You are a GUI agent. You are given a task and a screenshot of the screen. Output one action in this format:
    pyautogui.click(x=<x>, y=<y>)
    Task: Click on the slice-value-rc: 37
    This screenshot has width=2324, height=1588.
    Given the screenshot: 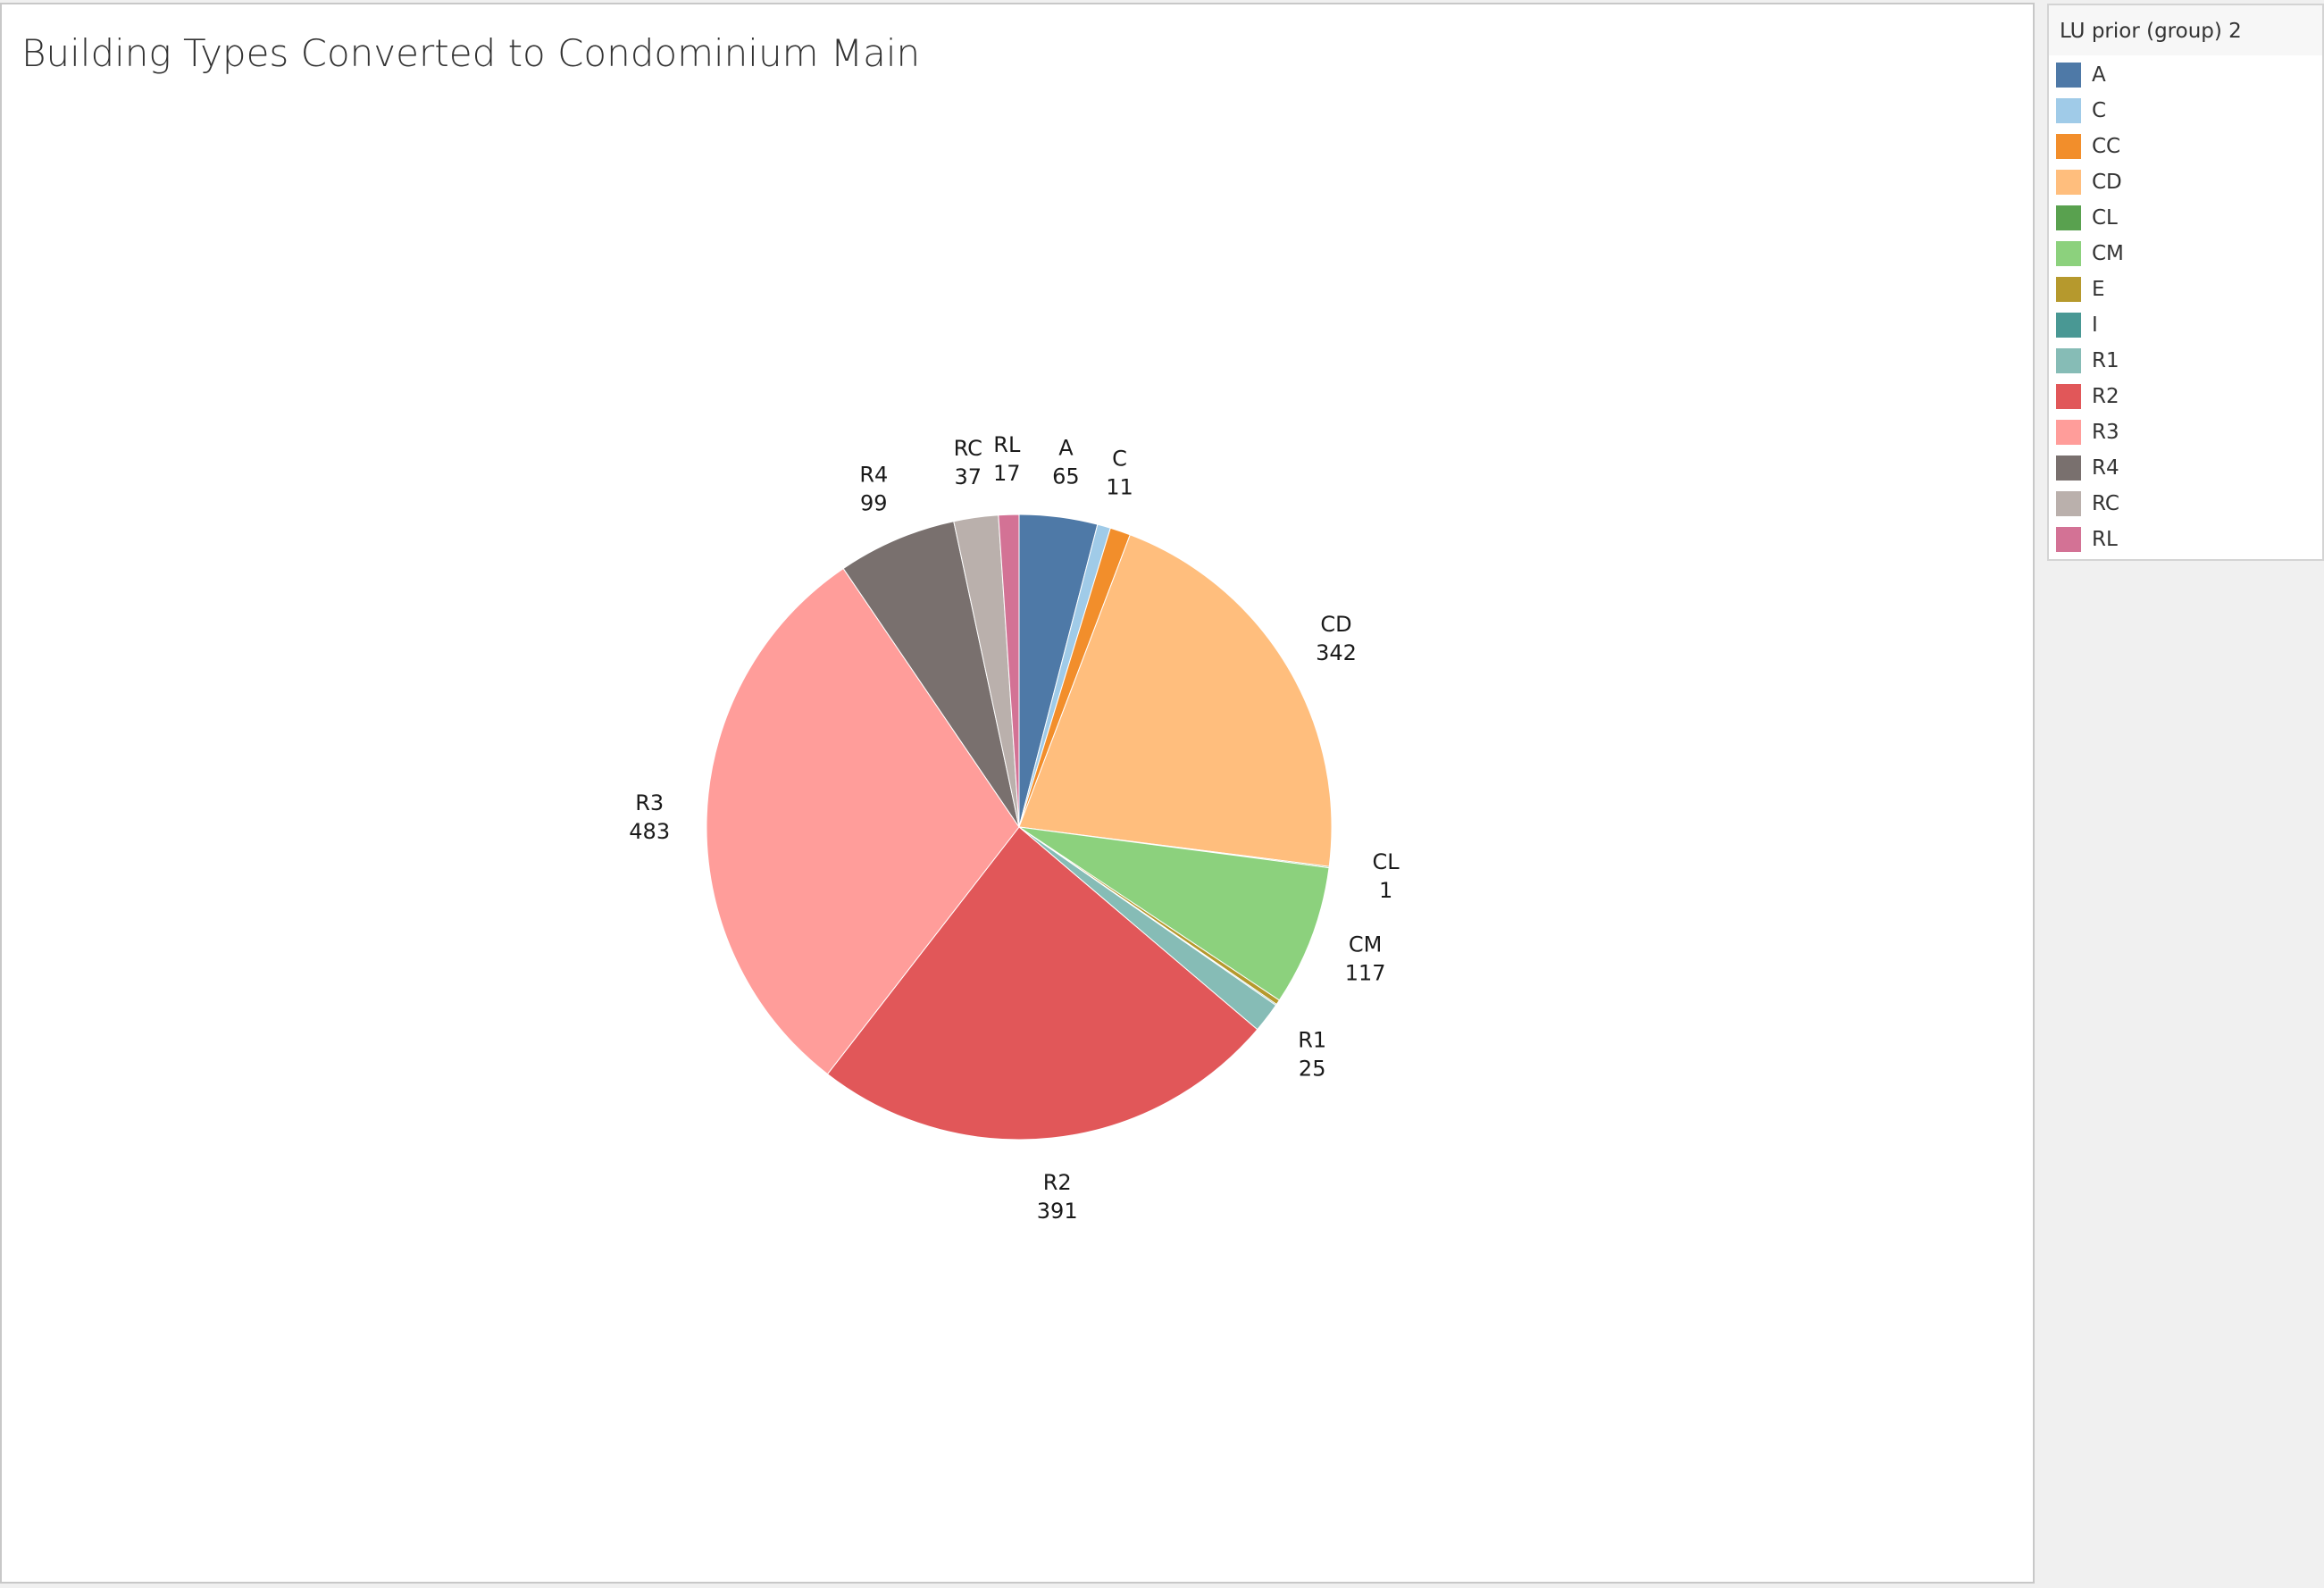 What is the action you would take?
    pyautogui.click(x=968, y=476)
    